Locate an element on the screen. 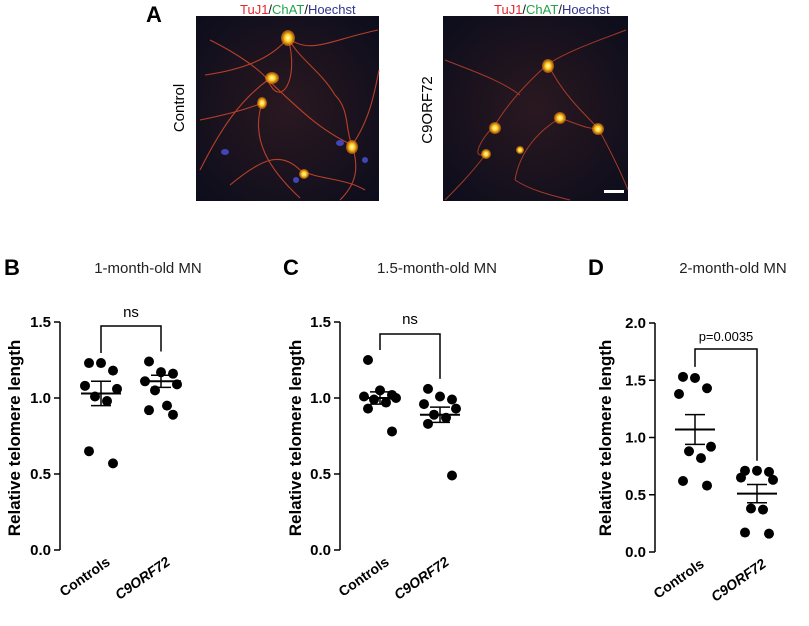 The image size is (809, 626). neurite-network is located at coordinates (536, 115).